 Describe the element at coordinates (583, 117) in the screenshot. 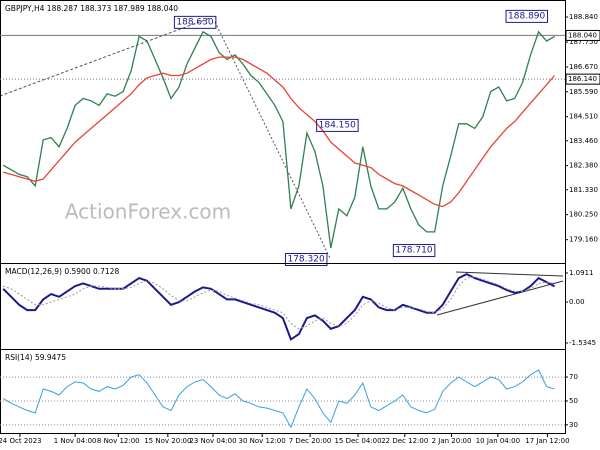

I see `y-tick-label: 184.510` at that location.